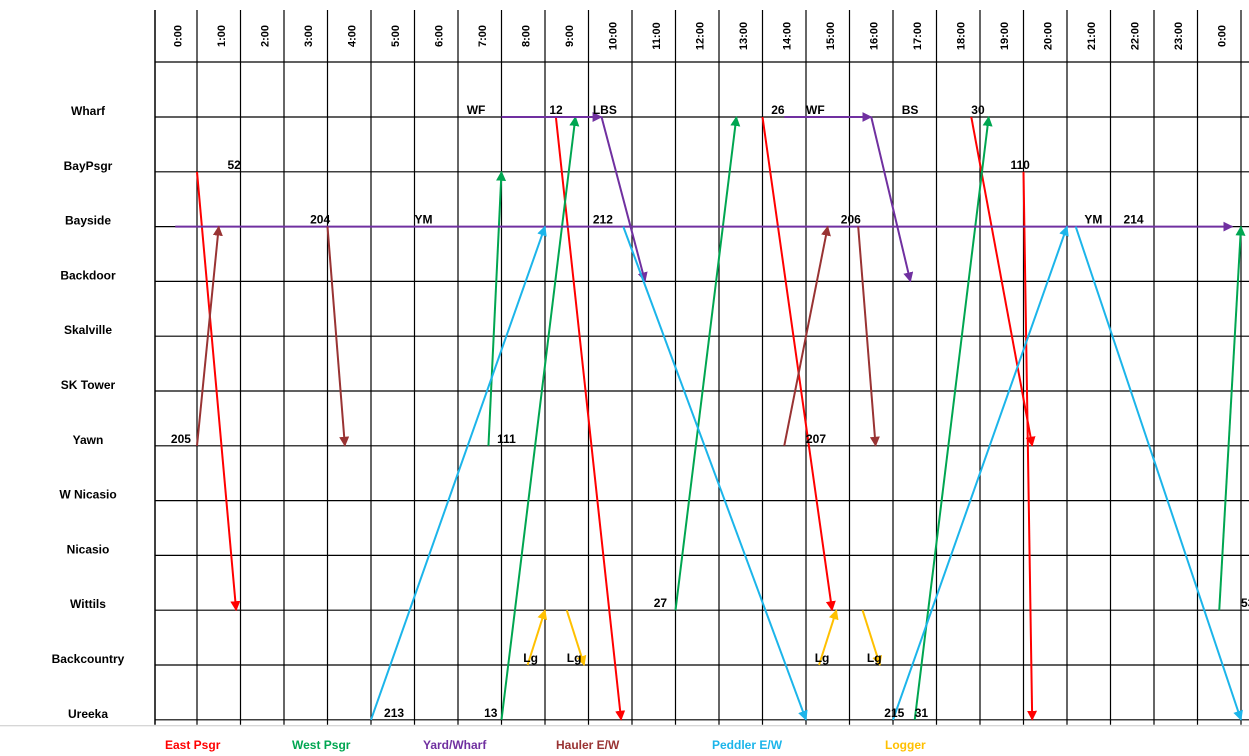  I want to click on station-label: Nicasio, so click(88, 549).